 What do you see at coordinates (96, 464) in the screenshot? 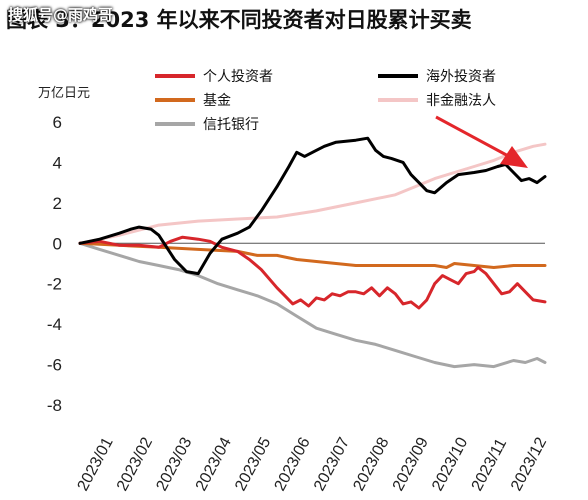
I see `x-tick-label: 2023/01` at bounding box center [96, 464].